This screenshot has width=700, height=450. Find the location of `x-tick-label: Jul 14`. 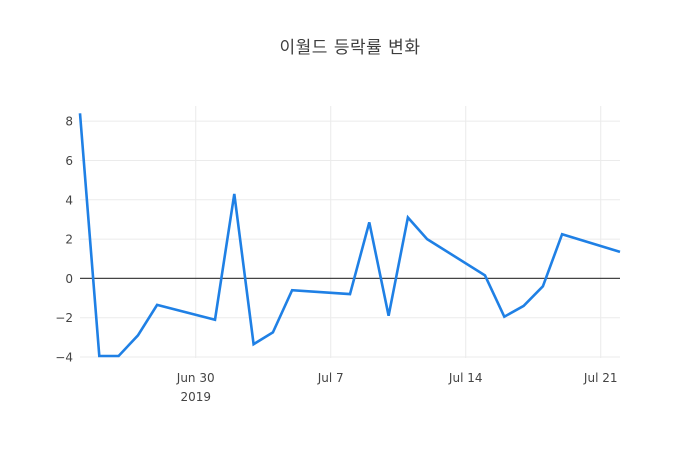

x-tick-label: Jul 14 is located at coordinates (465, 378).